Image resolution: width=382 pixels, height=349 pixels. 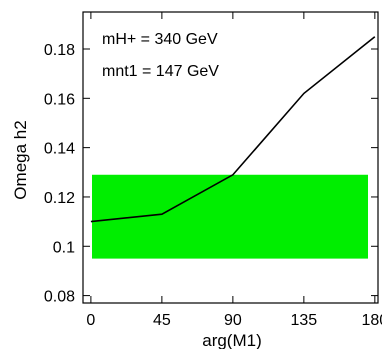 I want to click on x-tick-label: 90, so click(x=233, y=320).